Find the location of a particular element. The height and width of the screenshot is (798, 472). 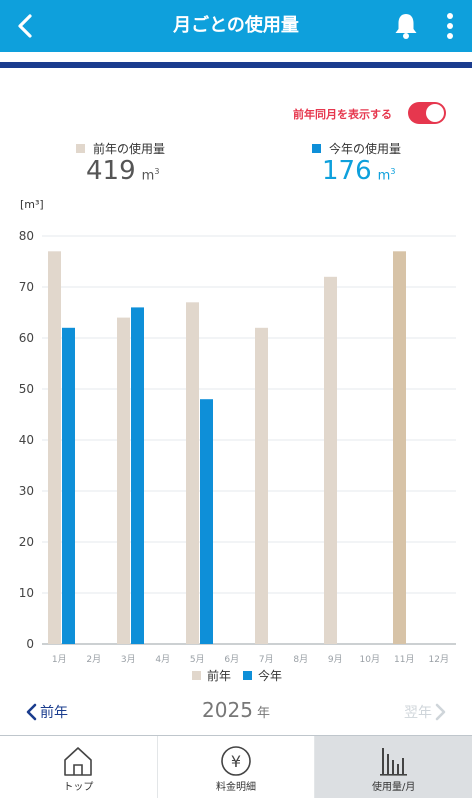

tab-monthly-usage: 使用量/月 is located at coordinates (393, 767).